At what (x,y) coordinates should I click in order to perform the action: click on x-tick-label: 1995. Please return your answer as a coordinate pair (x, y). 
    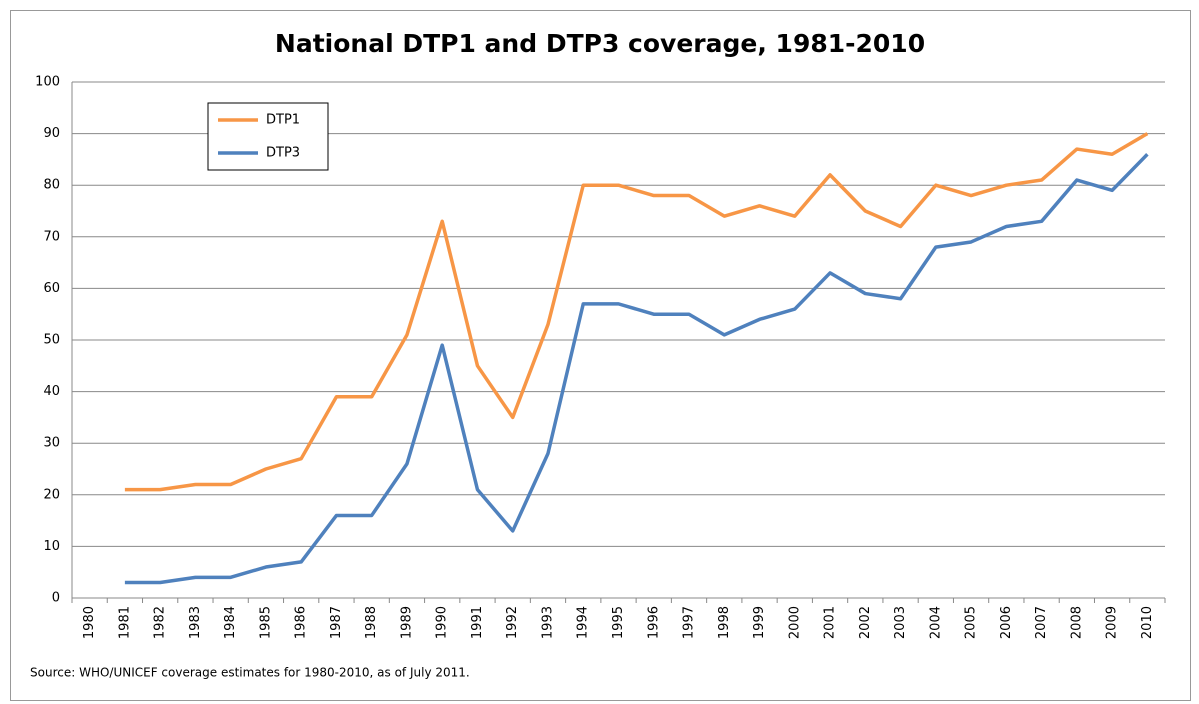
    Looking at the image, I should click on (618, 622).